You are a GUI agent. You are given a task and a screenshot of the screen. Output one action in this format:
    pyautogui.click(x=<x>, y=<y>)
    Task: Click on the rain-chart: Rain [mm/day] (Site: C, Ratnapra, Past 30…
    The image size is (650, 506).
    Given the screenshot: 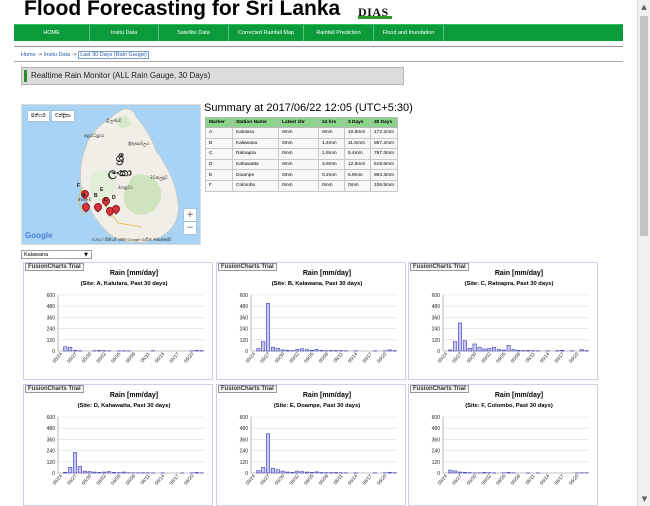 What is the action you would take?
    pyautogui.click(x=503, y=321)
    